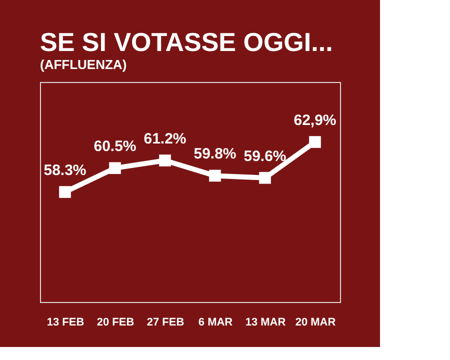 The height and width of the screenshot is (360, 450). What do you see at coordinates (65, 322) in the screenshot?
I see `x-tick-label: 13 FEB` at bounding box center [65, 322].